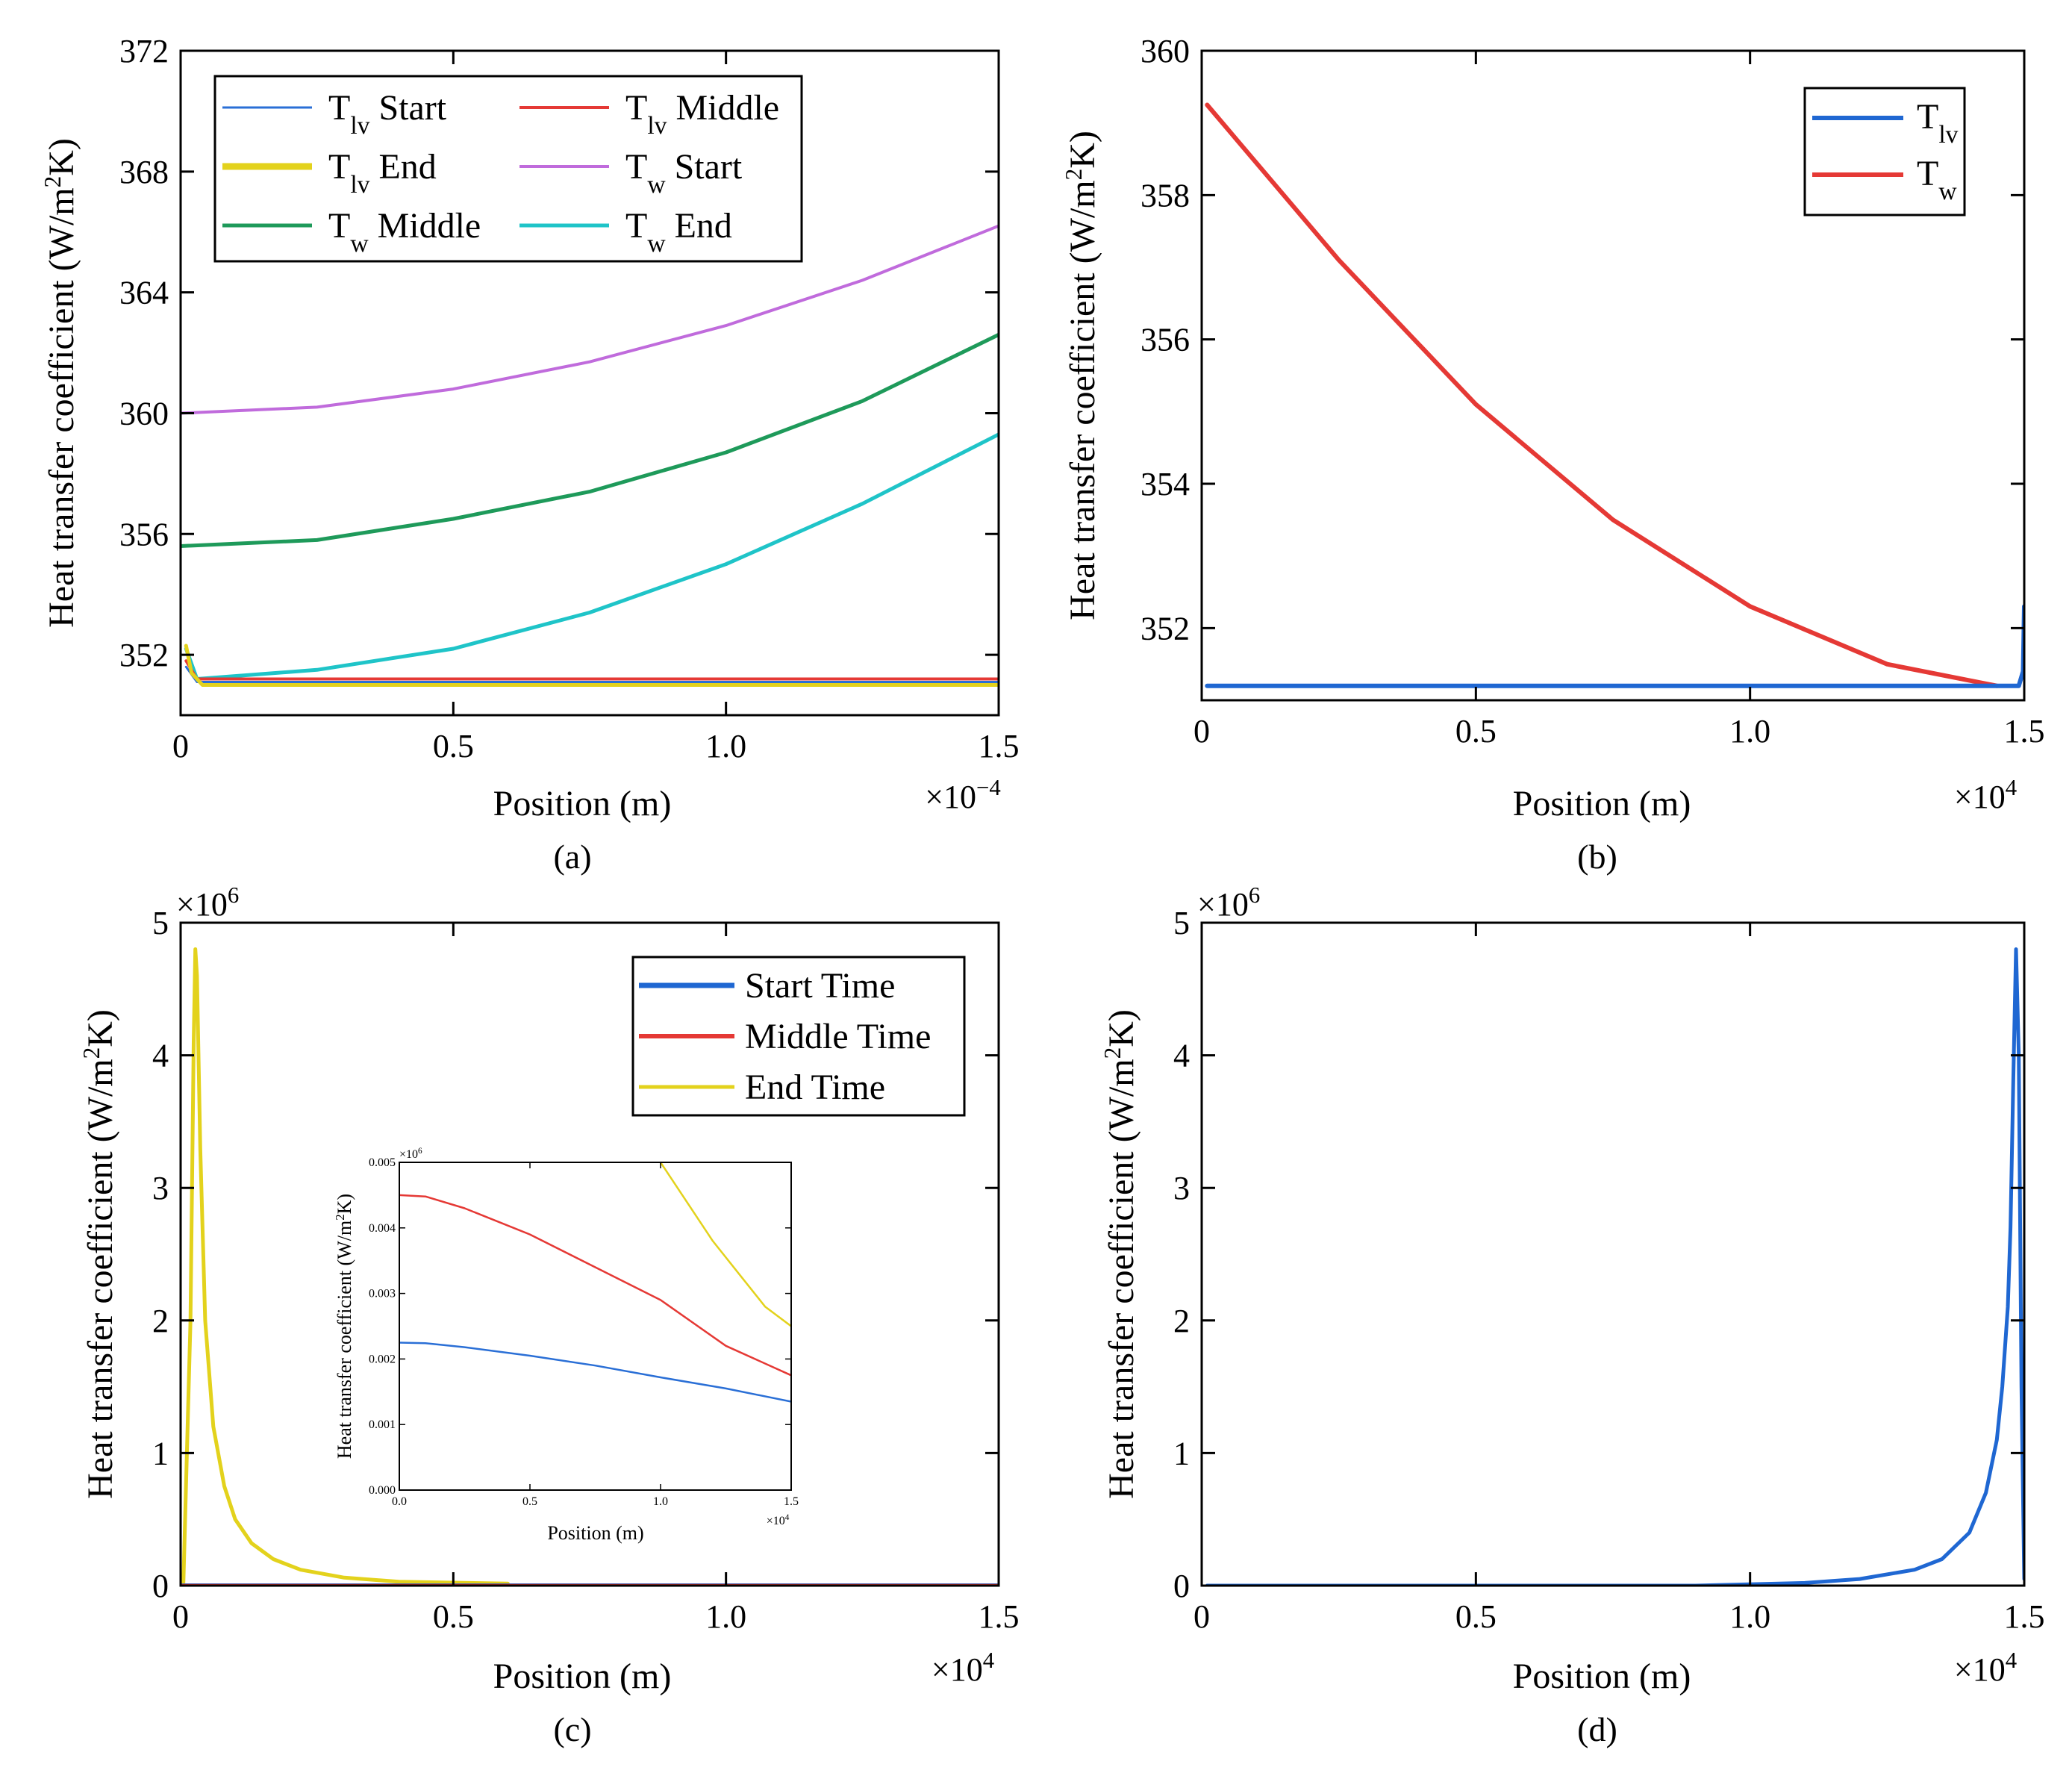 Image resolution: width=2072 pixels, height=1776 pixels. I want to click on chart-c-inset-ytick-label: 0.003, so click(382, 1294).